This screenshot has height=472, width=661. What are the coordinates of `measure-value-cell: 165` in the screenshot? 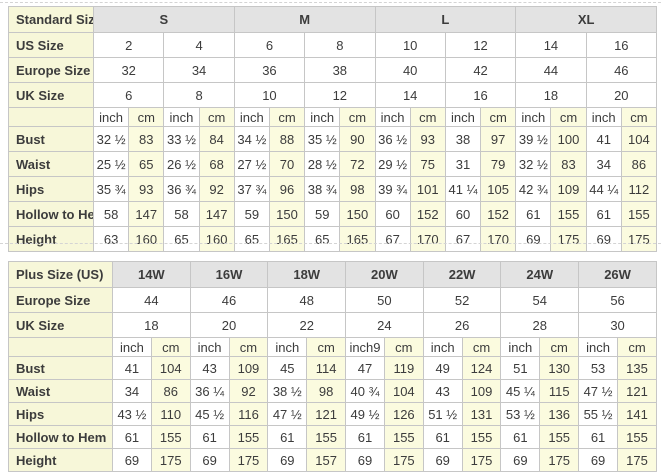 It's located at (357, 239).